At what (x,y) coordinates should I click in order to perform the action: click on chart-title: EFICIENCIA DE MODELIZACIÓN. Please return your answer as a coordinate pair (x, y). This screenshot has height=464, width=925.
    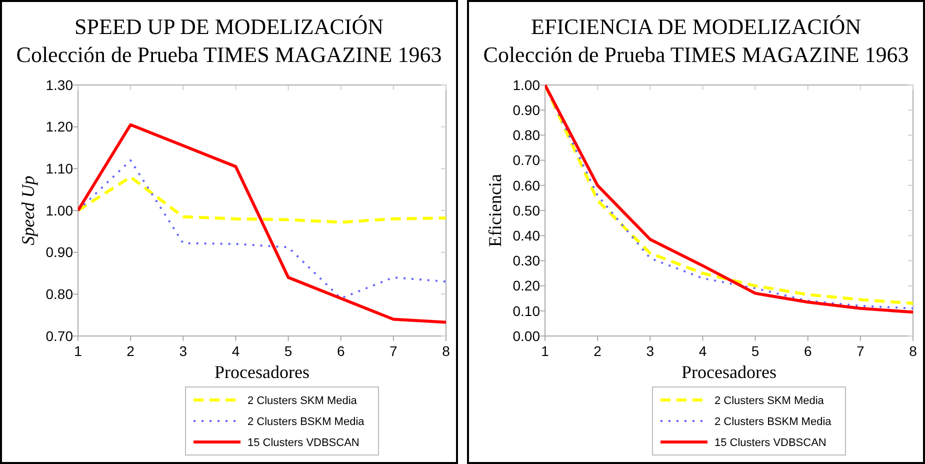
    Looking at the image, I should click on (696, 26).